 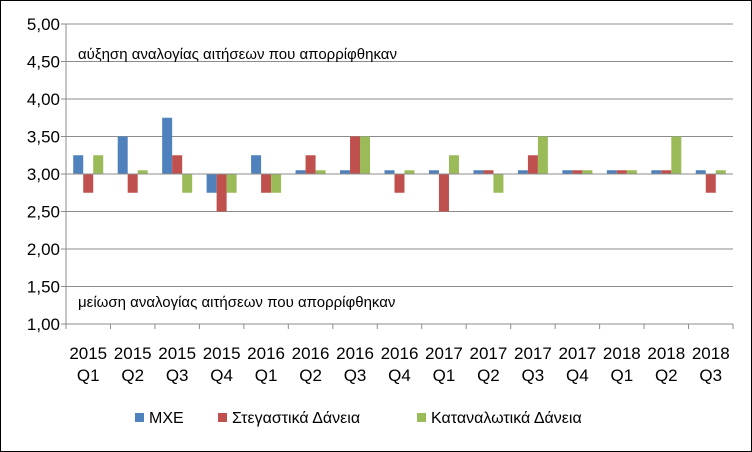 I want to click on y-tick-label: 2,50, so click(x=43, y=212).